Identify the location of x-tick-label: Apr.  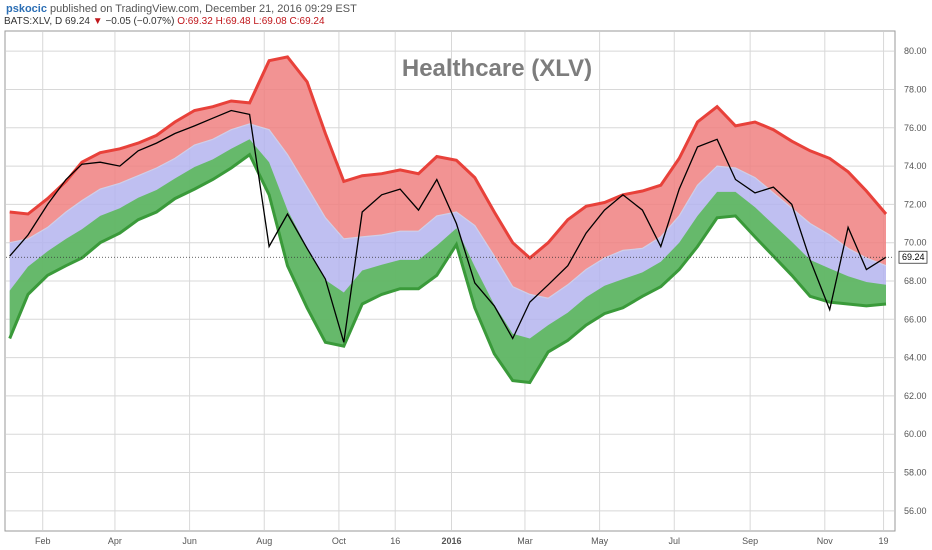
(115, 541).